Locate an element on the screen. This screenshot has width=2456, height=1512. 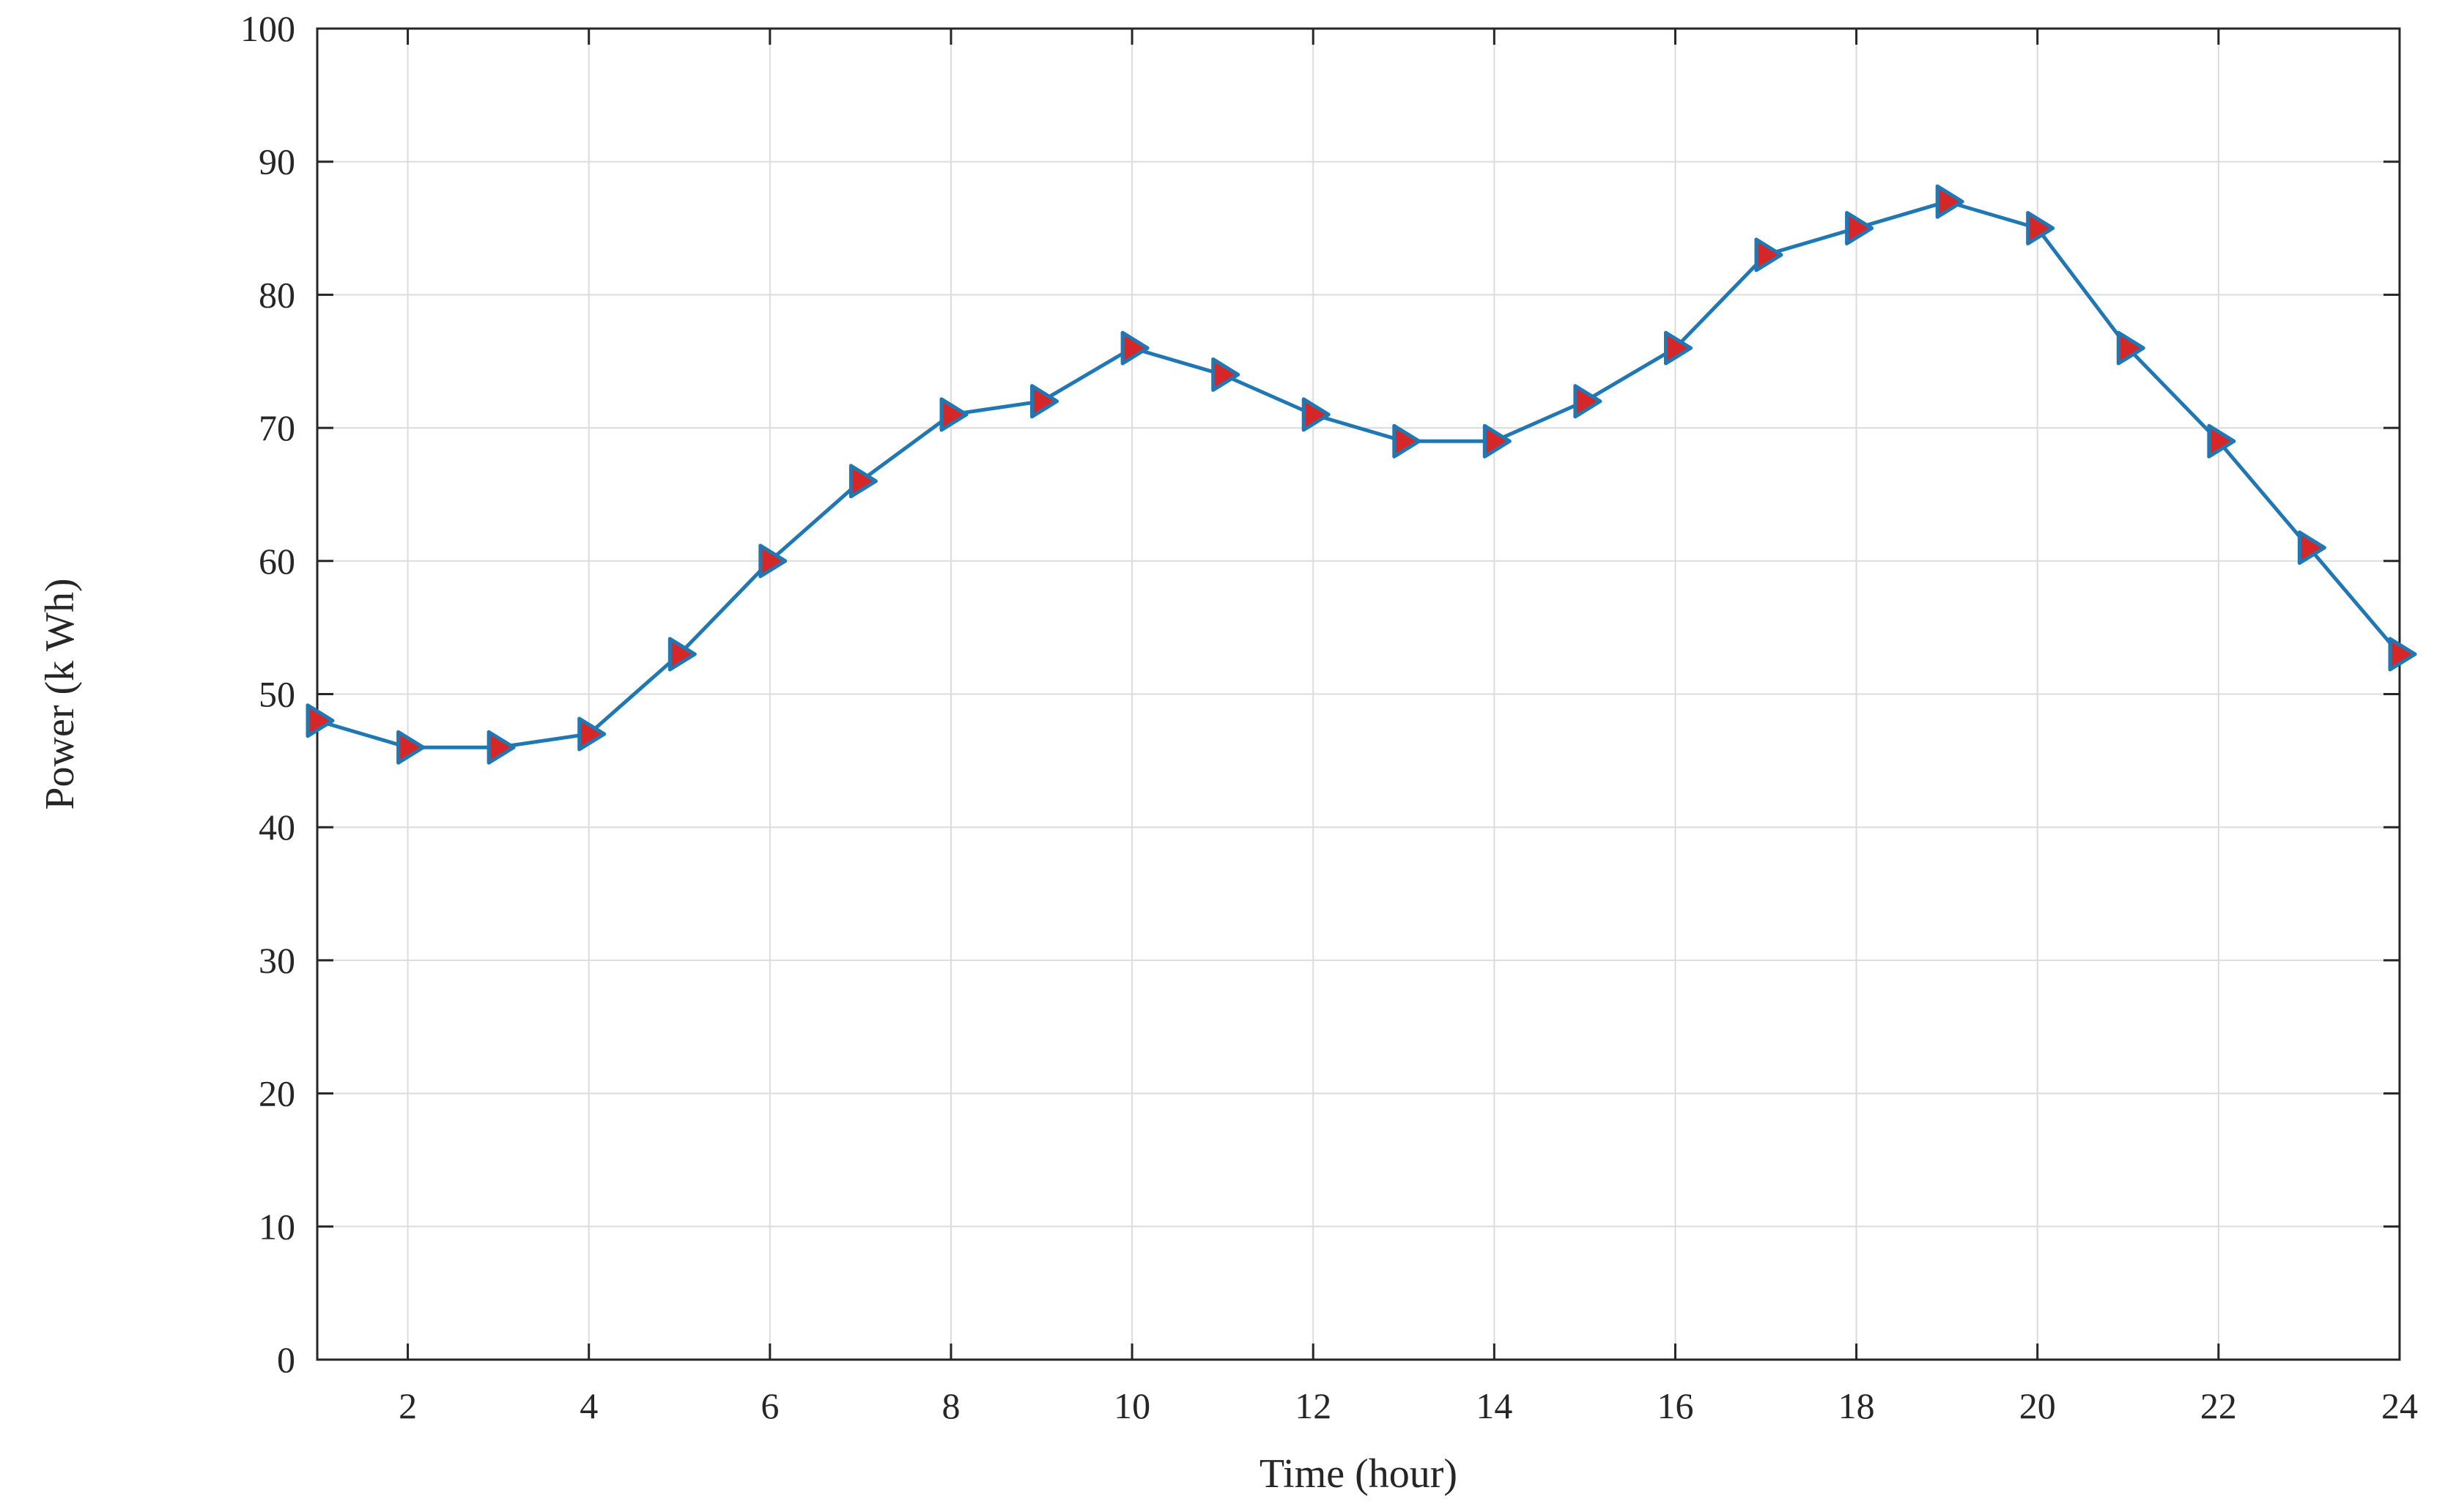
y-tick-label: 70 is located at coordinates (277, 427).